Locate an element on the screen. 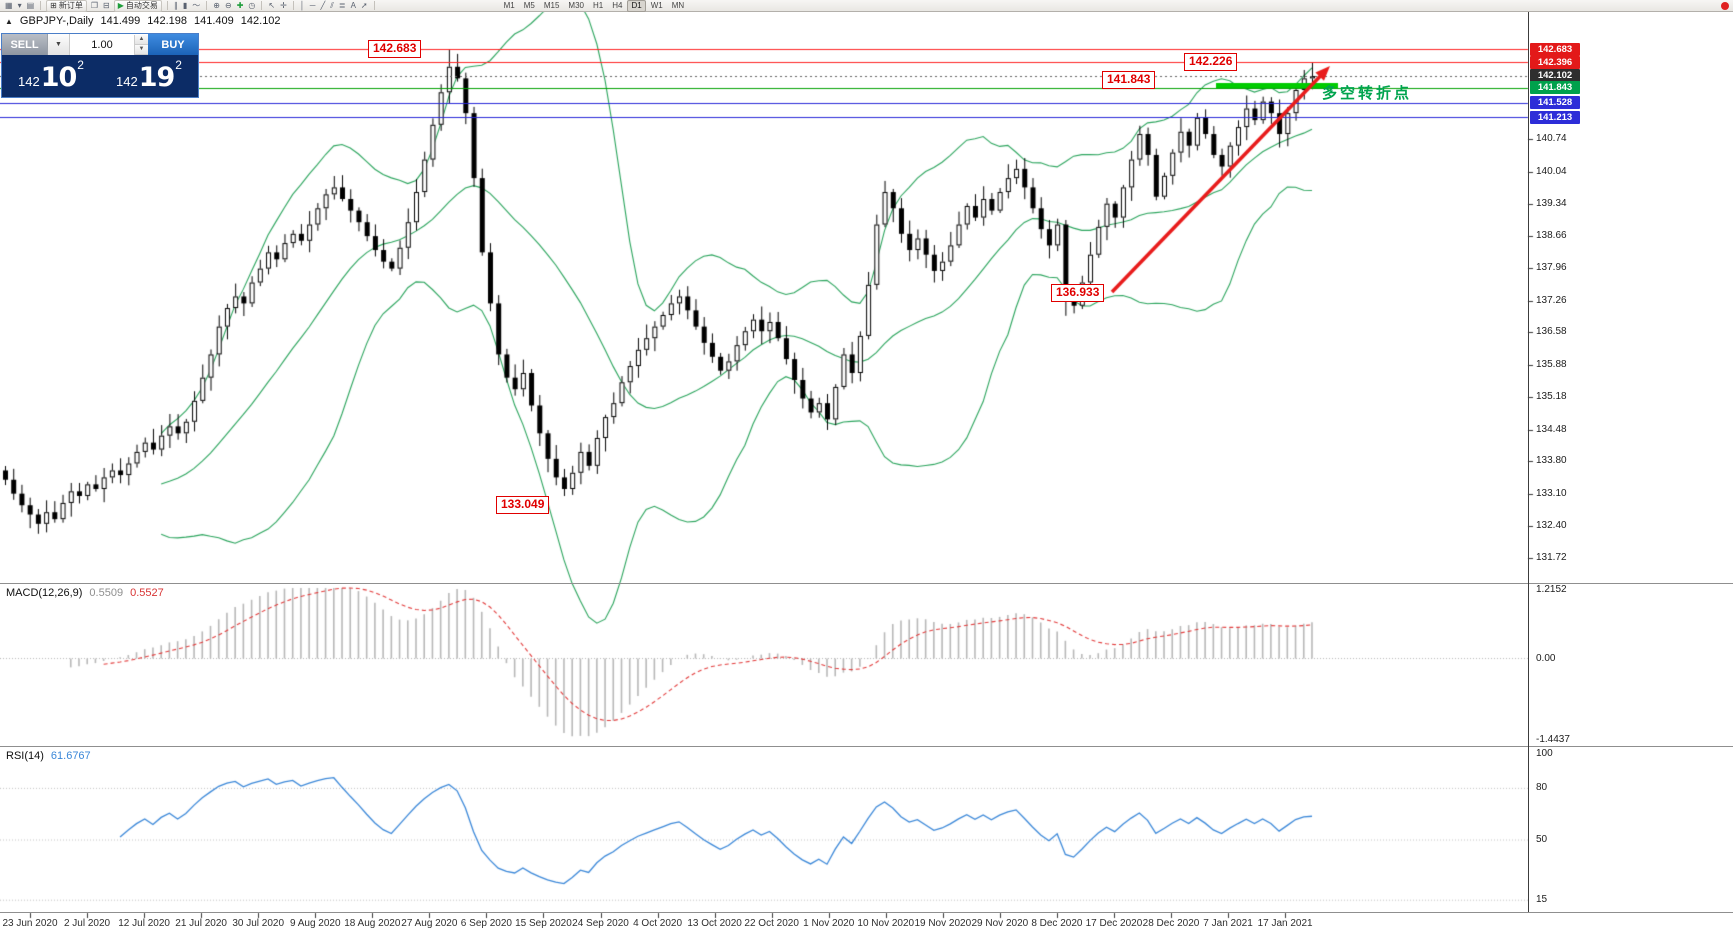 The height and width of the screenshot is (939, 1733). price-annotation-label: 136.933 is located at coordinates (1078, 293).